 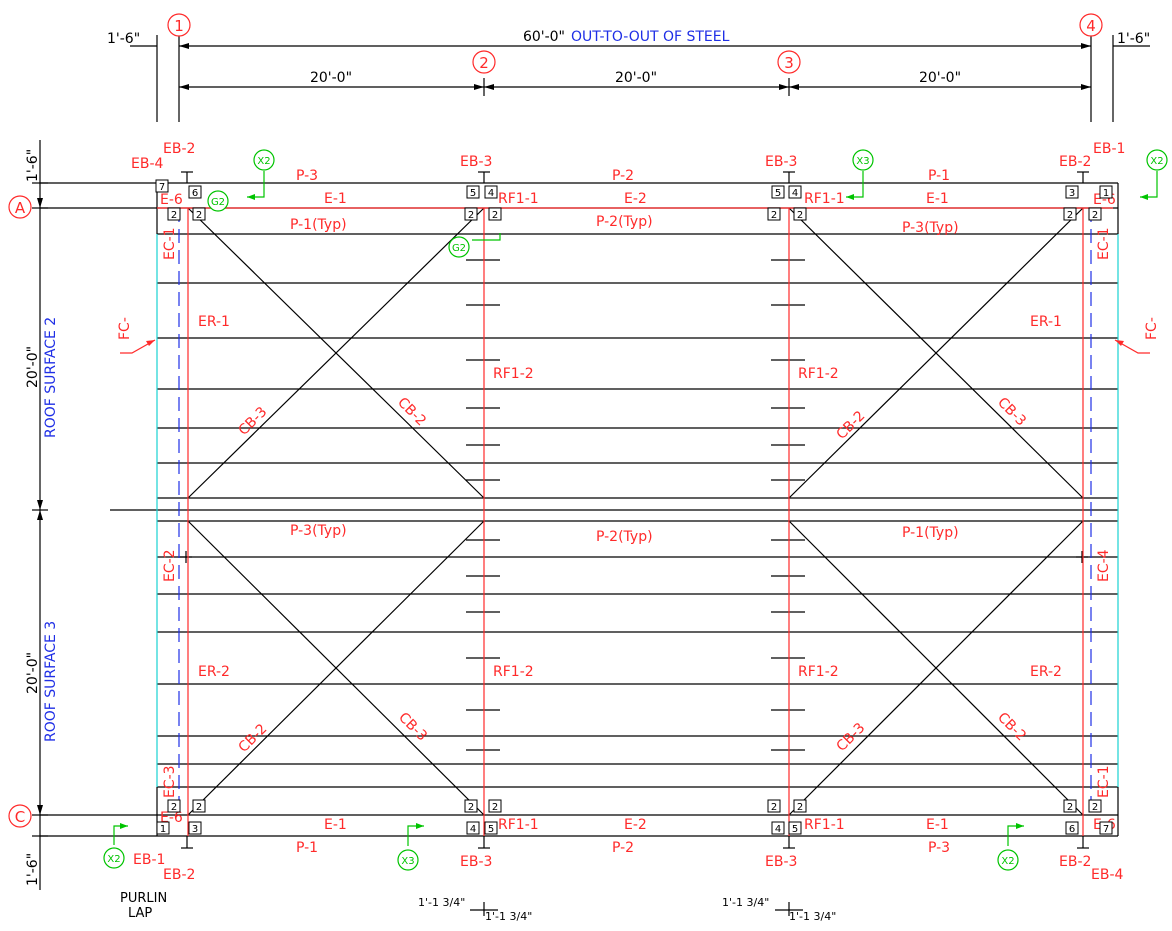 I want to click on bay-dimension-3: 20'-0", so click(x=940, y=78).